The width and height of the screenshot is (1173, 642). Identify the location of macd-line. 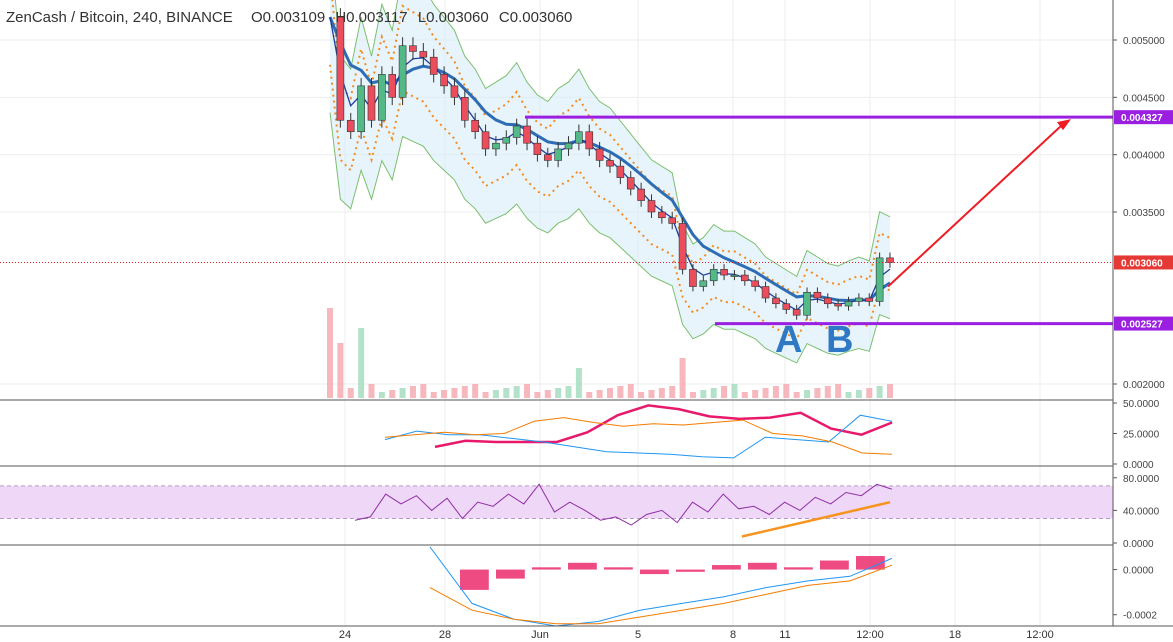
(661, 586).